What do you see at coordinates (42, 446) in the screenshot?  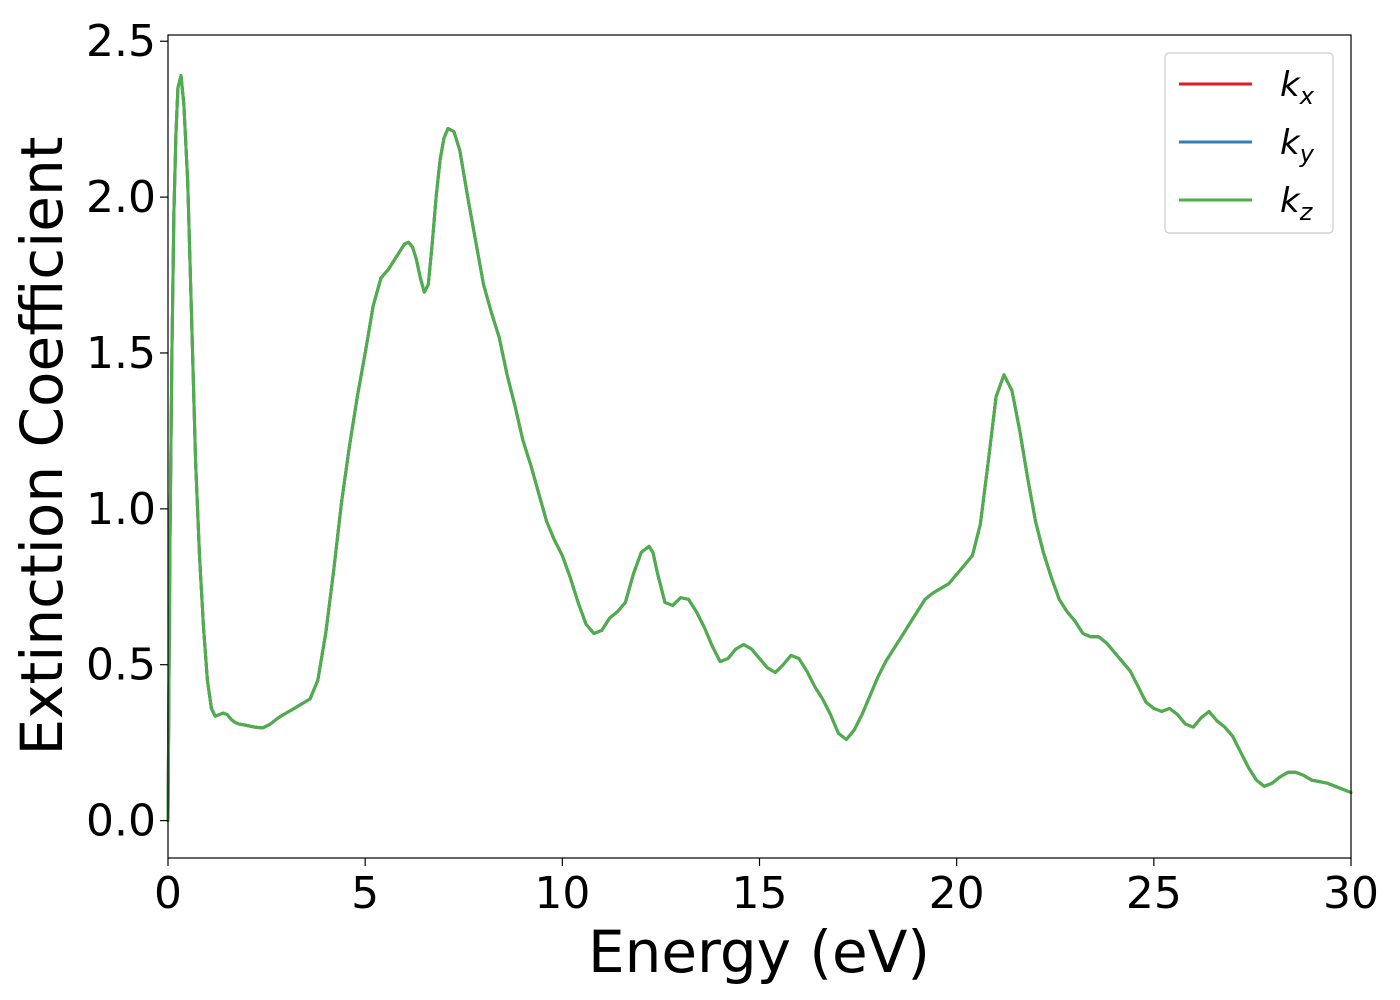 I see `y-axis-label: Extinction Coefficient` at bounding box center [42, 446].